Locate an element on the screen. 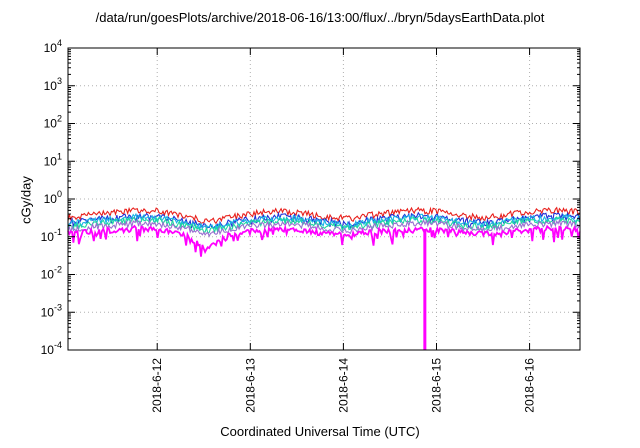 Image resolution: width=640 pixels, height=448 pixels. x-tick-label: 2018-6-14 is located at coordinates (343, 385).